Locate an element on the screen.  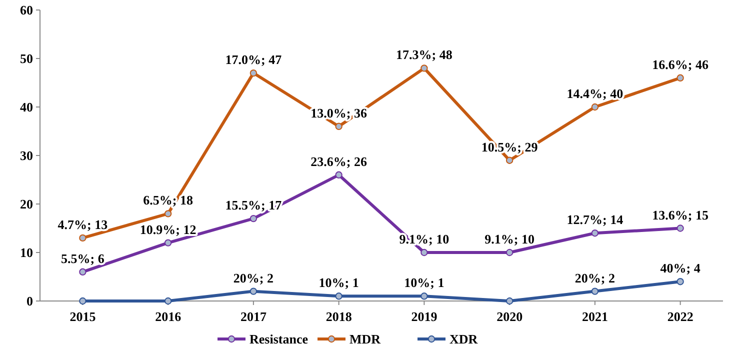
y-tick-label: 20 is located at coordinates (26, 204).